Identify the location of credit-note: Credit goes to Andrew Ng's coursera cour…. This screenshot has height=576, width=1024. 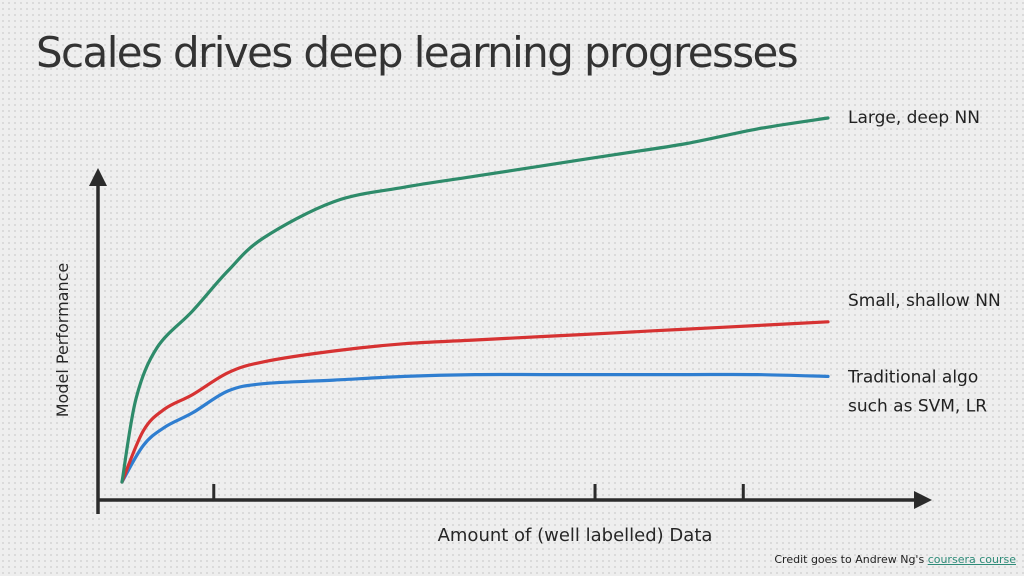
(895, 559).